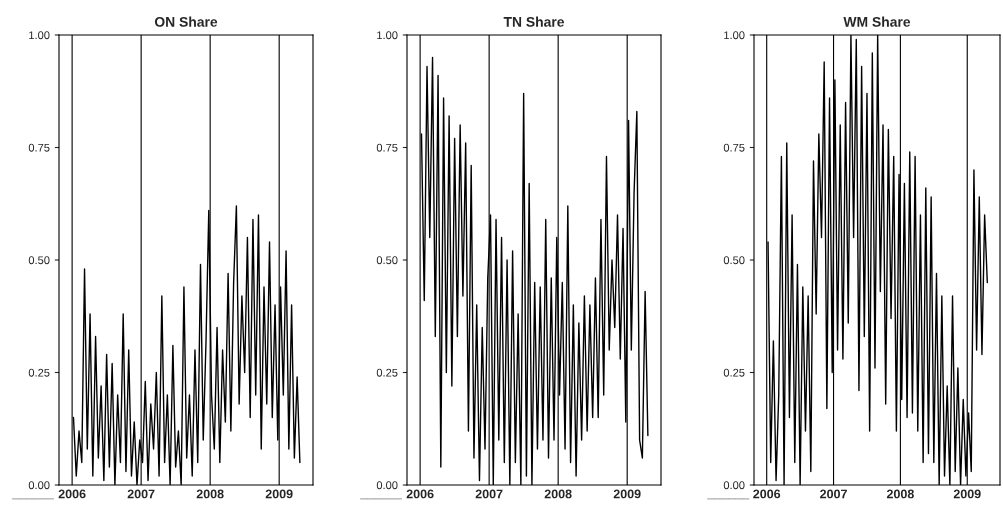 This screenshot has height=509, width=1003. I want to click on chart-title: ON Share, so click(186, 21).